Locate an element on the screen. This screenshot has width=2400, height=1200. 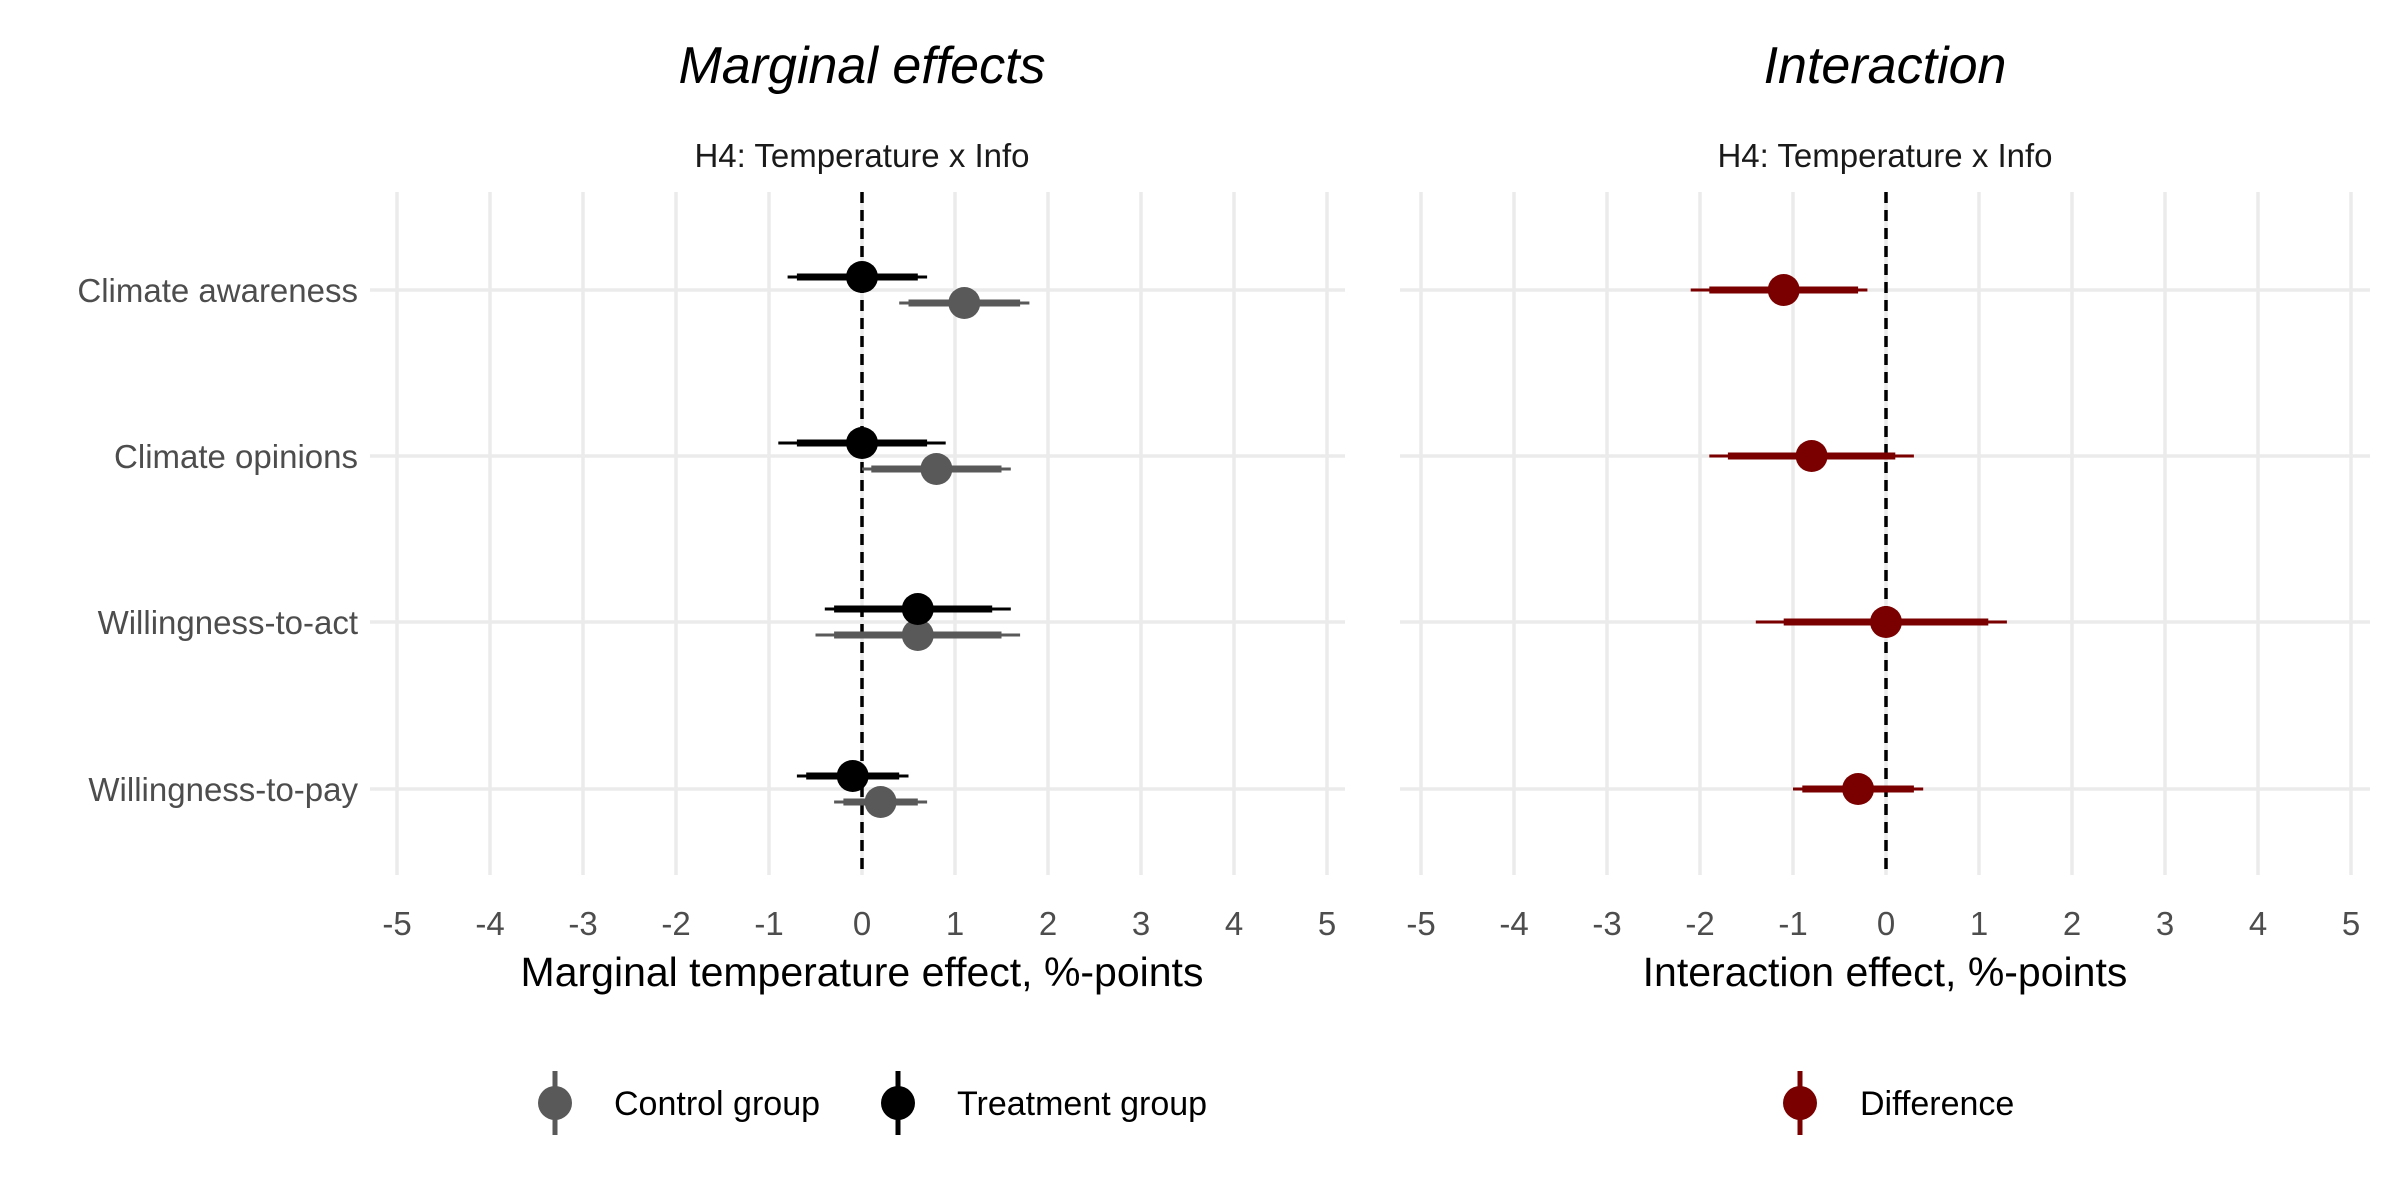
left-x-axis-title: Marginal temperature effect, %-points is located at coordinates (862, 972).